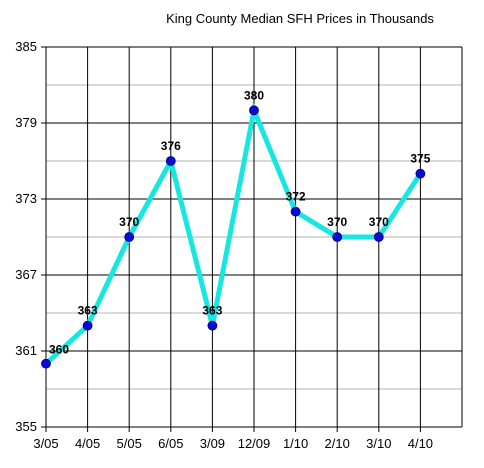 This screenshot has width=484, height=468. What do you see at coordinates (59, 350) in the screenshot?
I see `data-label: 360` at bounding box center [59, 350].